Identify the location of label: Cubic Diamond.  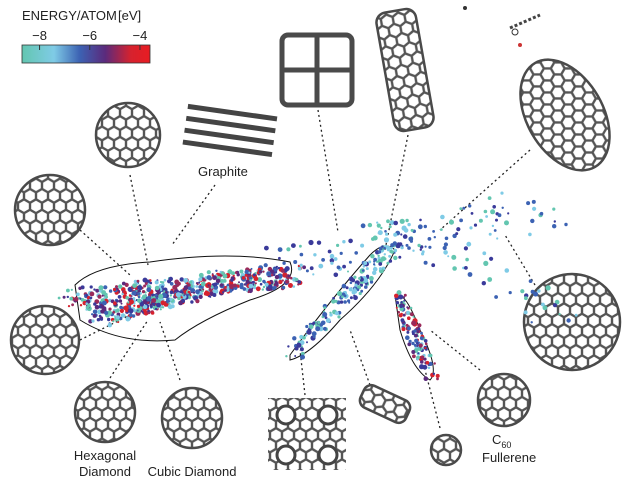
(192, 471).